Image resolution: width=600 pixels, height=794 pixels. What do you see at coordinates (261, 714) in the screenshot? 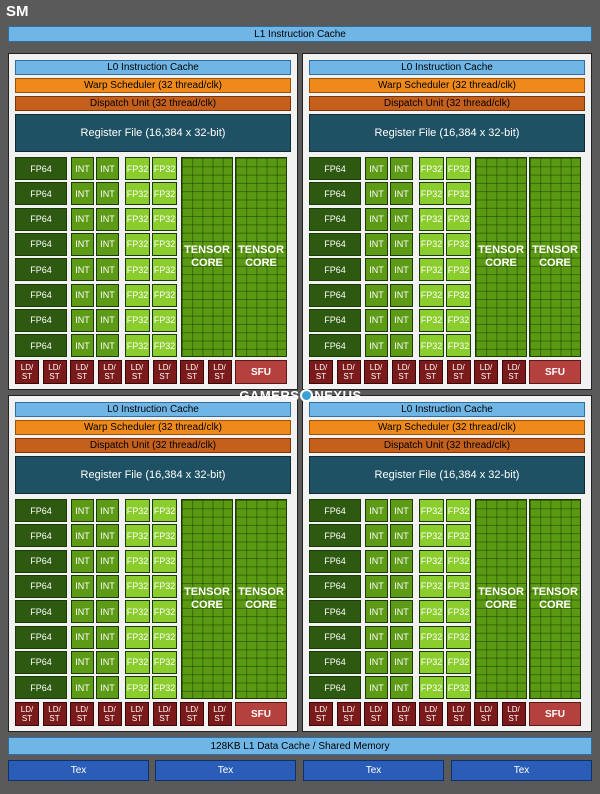
I see `sfu-unit: SFU` at bounding box center [261, 714].